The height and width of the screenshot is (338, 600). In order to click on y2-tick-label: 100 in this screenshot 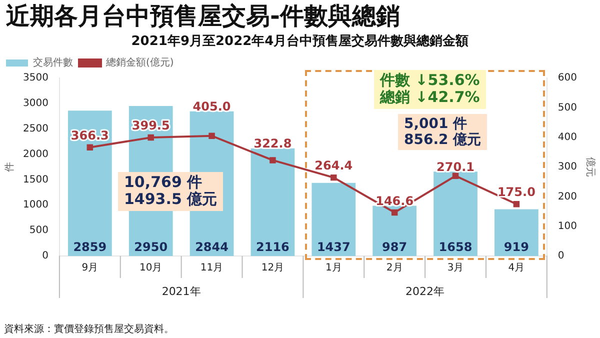, I will do `click(568, 226)`.